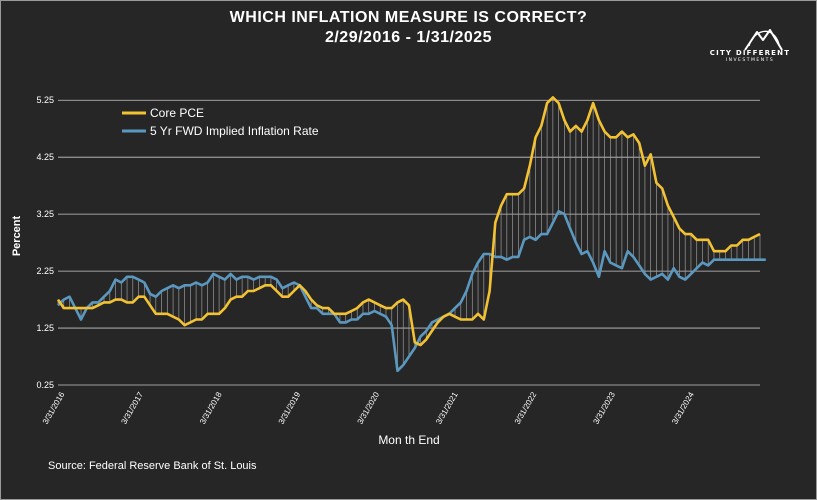 The height and width of the screenshot is (500, 817). What do you see at coordinates (750, 60) in the screenshot?
I see `logo-tagline: INVESTMENTS` at bounding box center [750, 60].